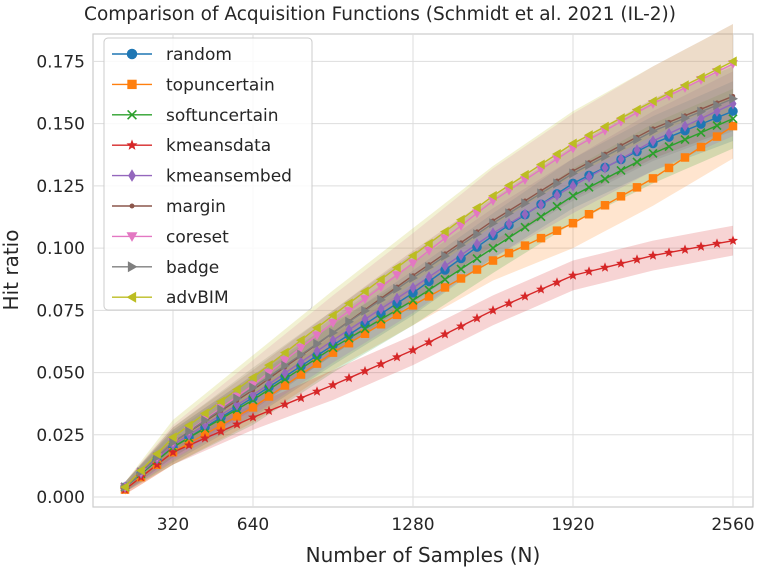 The height and width of the screenshot is (570, 761). What do you see at coordinates (60, 311) in the screenshot?
I see `y-tick-label: 0.075` at bounding box center [60, 311].